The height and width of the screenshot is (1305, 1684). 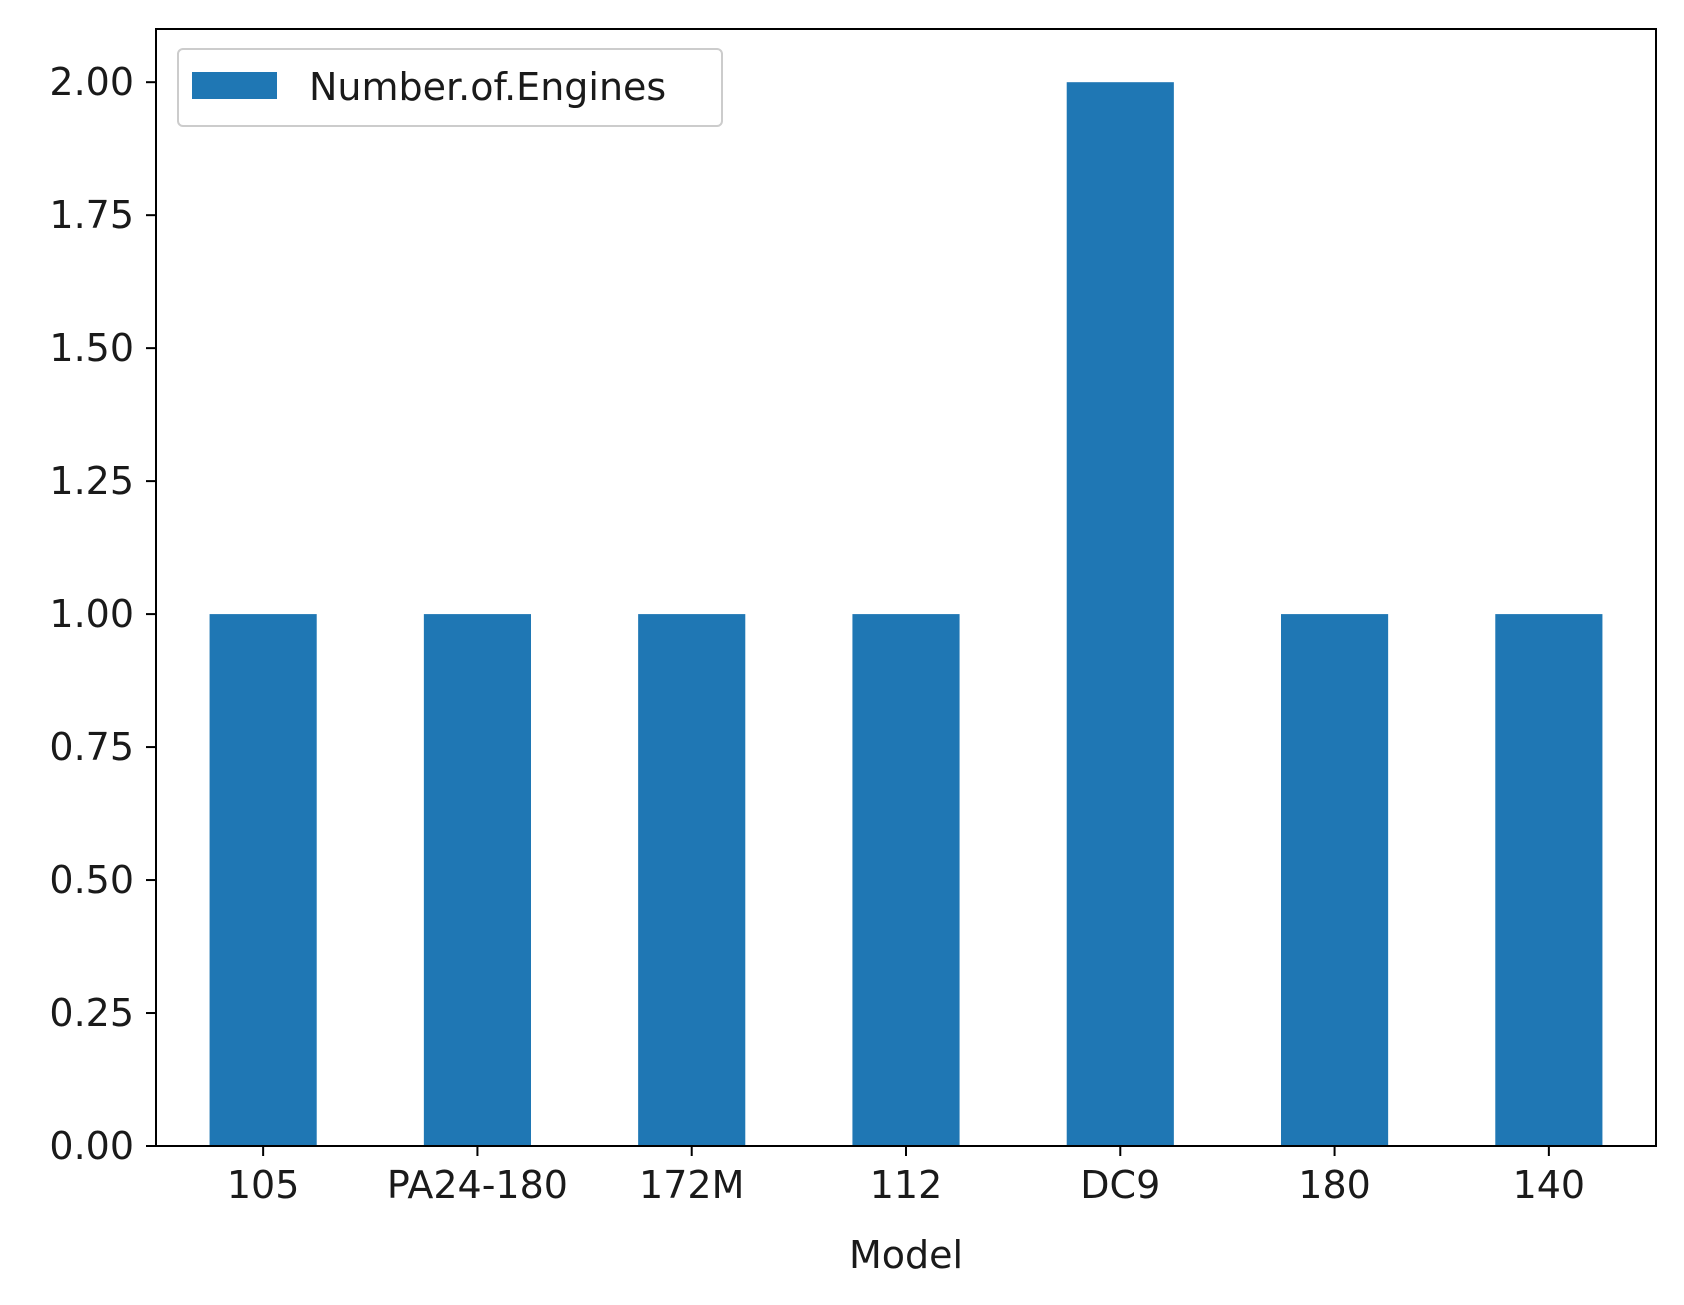 I want to click on y-tick-label: 0.00, so click(x=91, y=1146).